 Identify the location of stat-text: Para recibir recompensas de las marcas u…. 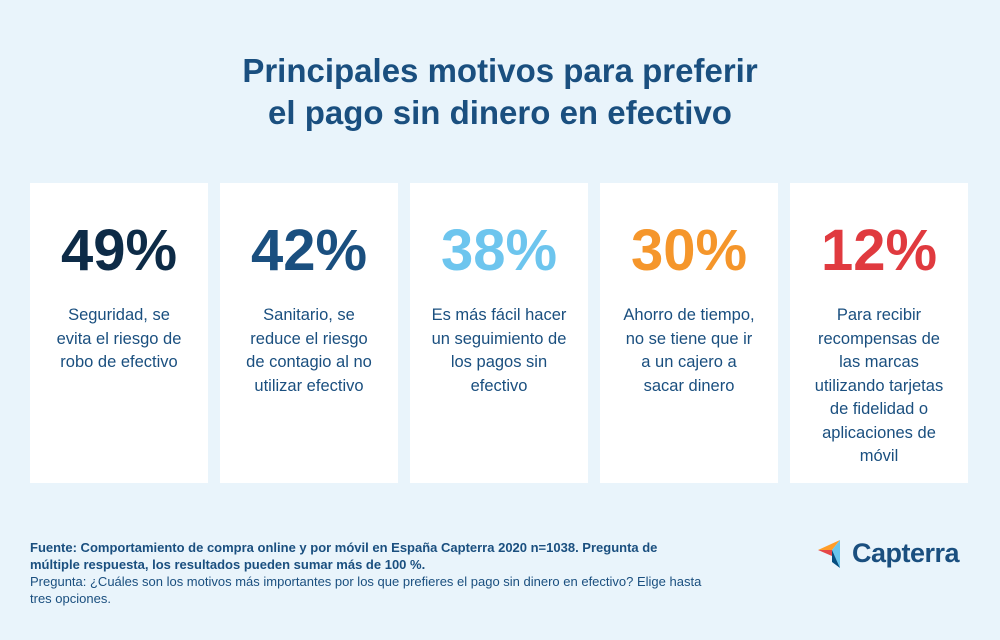
(879, 385).